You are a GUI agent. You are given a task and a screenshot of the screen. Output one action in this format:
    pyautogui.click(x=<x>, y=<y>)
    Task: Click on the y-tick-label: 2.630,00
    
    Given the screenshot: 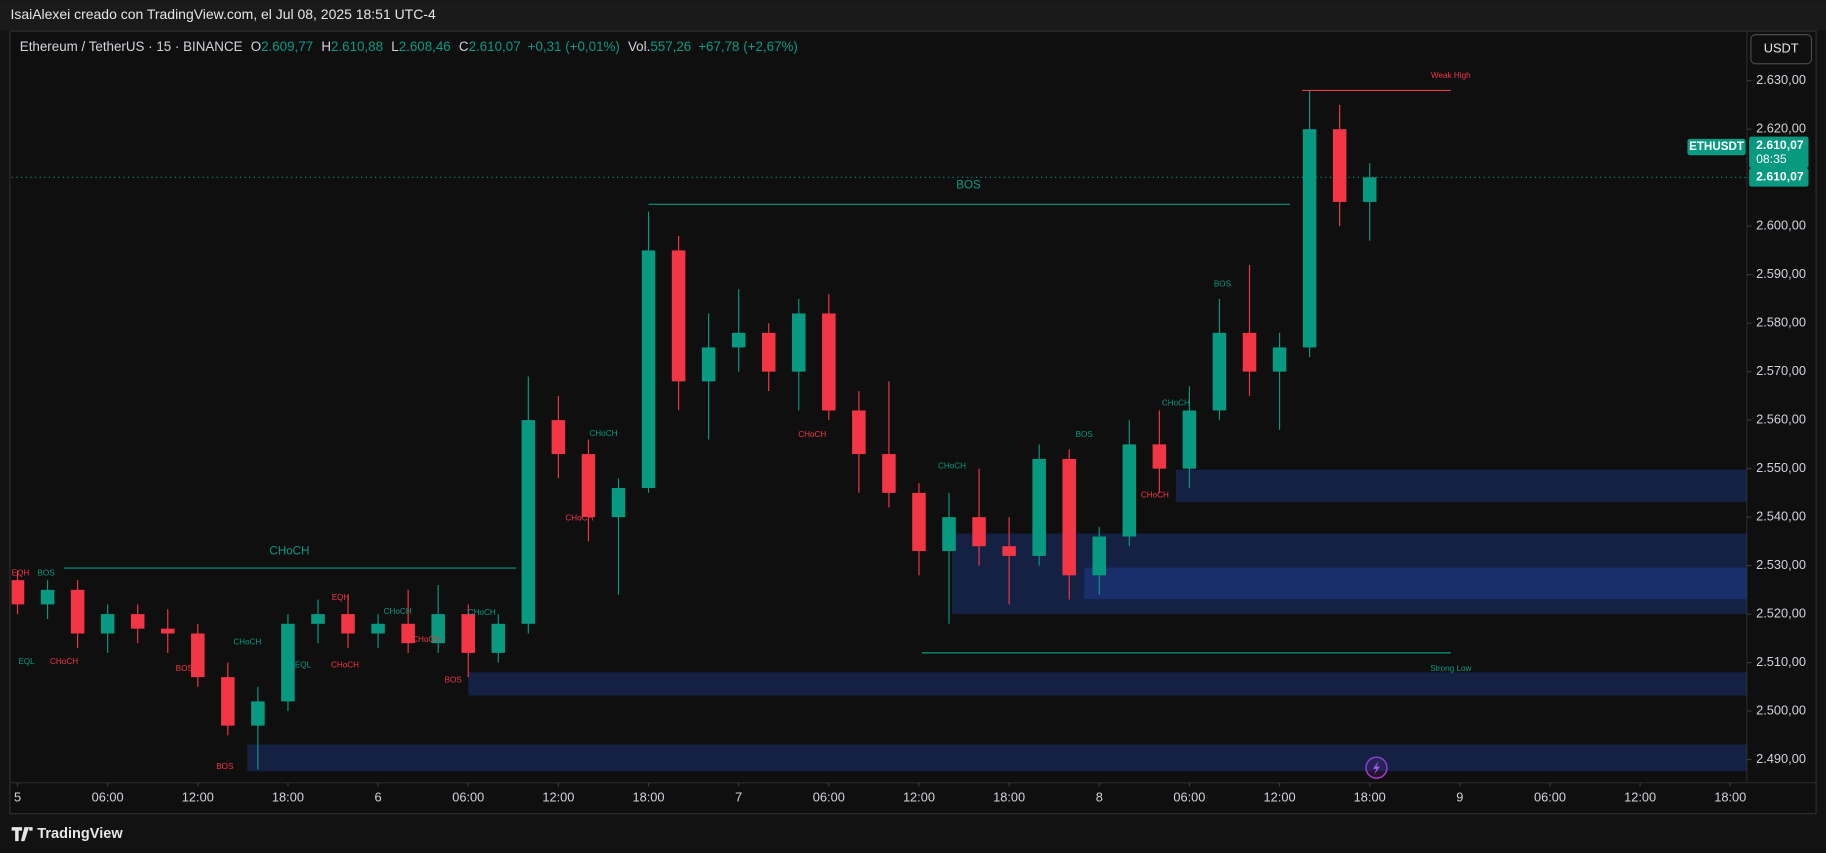 What is the action you would take?
    pyautogui.click(x=1781, y=79)
    